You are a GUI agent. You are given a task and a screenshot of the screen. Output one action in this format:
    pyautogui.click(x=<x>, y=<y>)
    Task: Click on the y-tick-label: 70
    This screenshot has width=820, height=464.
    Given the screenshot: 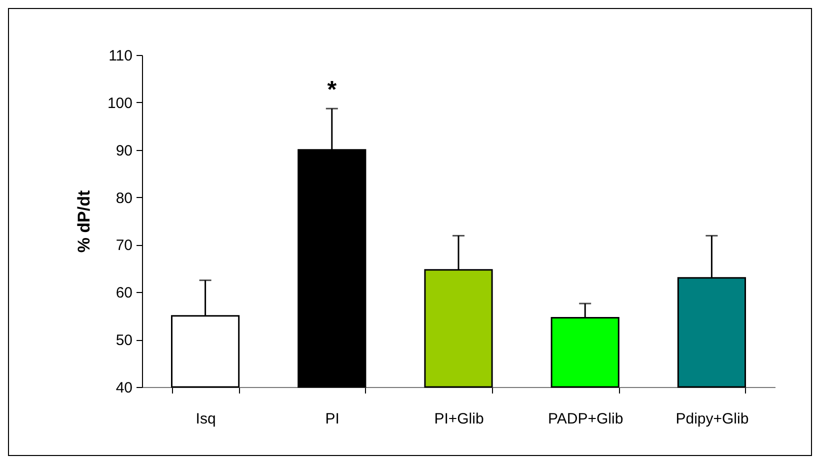 What is the action you would take?
    pyautogui.click(x=124, y=245)
    